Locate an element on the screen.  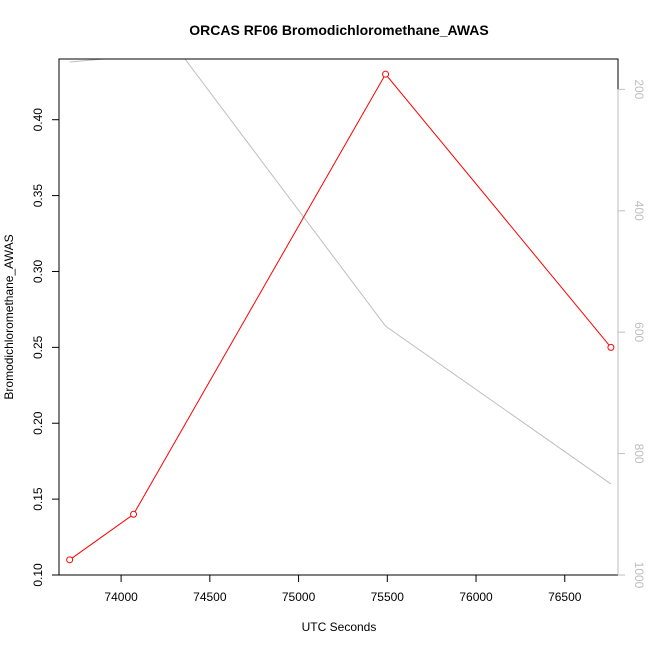
x-tick-label-5: 76500 is located at coordinates (565, 597).